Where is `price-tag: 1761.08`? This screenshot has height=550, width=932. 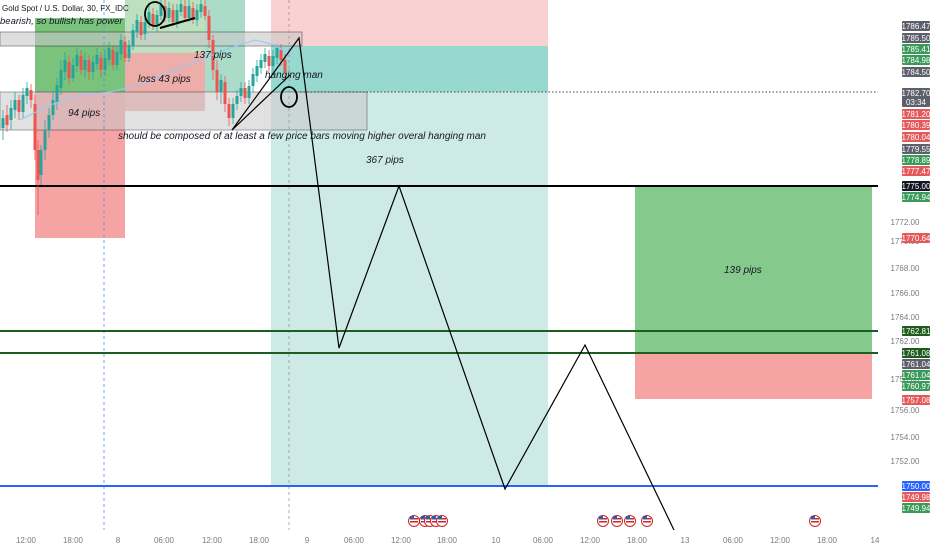
price-tag: 1761.08 is located at coordinates (916, 353).